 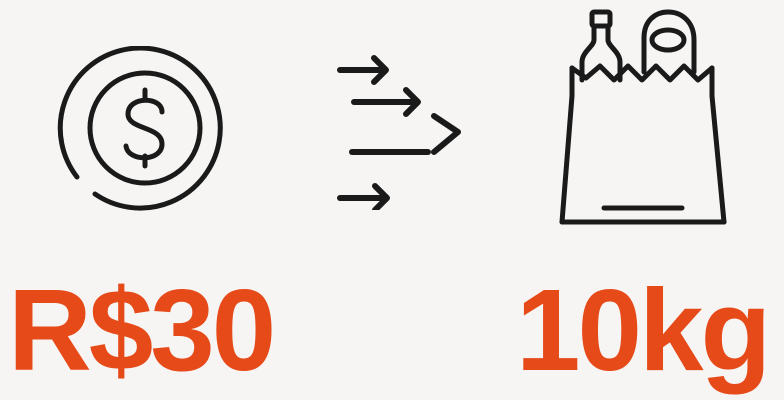 I want to click on price-amount: R$30, so click(x=142, y=330).